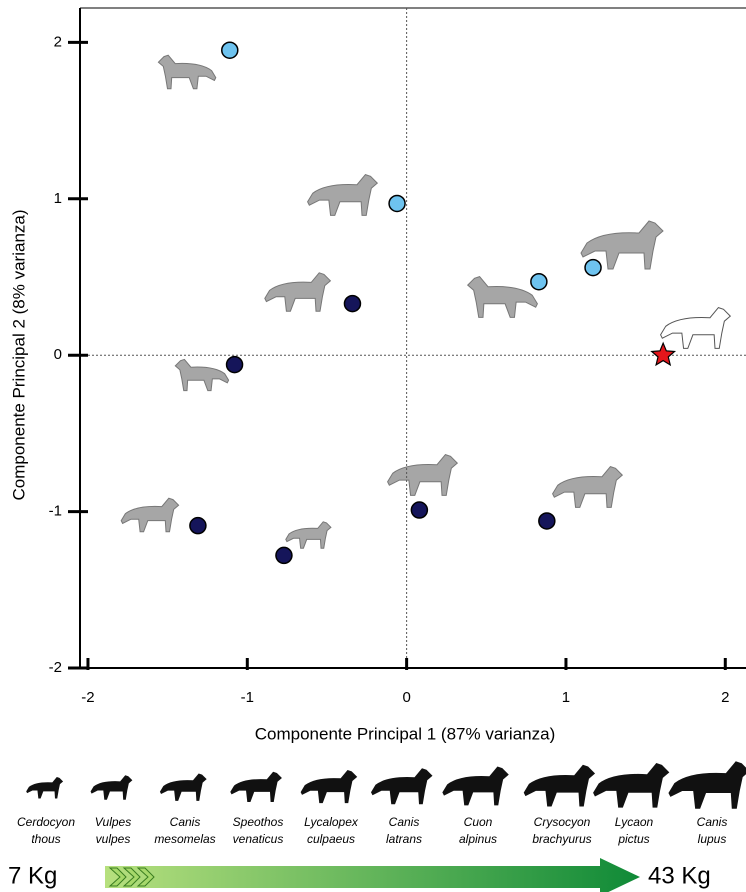 This screenshot has height=892, width=746. Describe the element at coordinates (404, 839) in the screenshot. I see `species-name: latrans` at that location.